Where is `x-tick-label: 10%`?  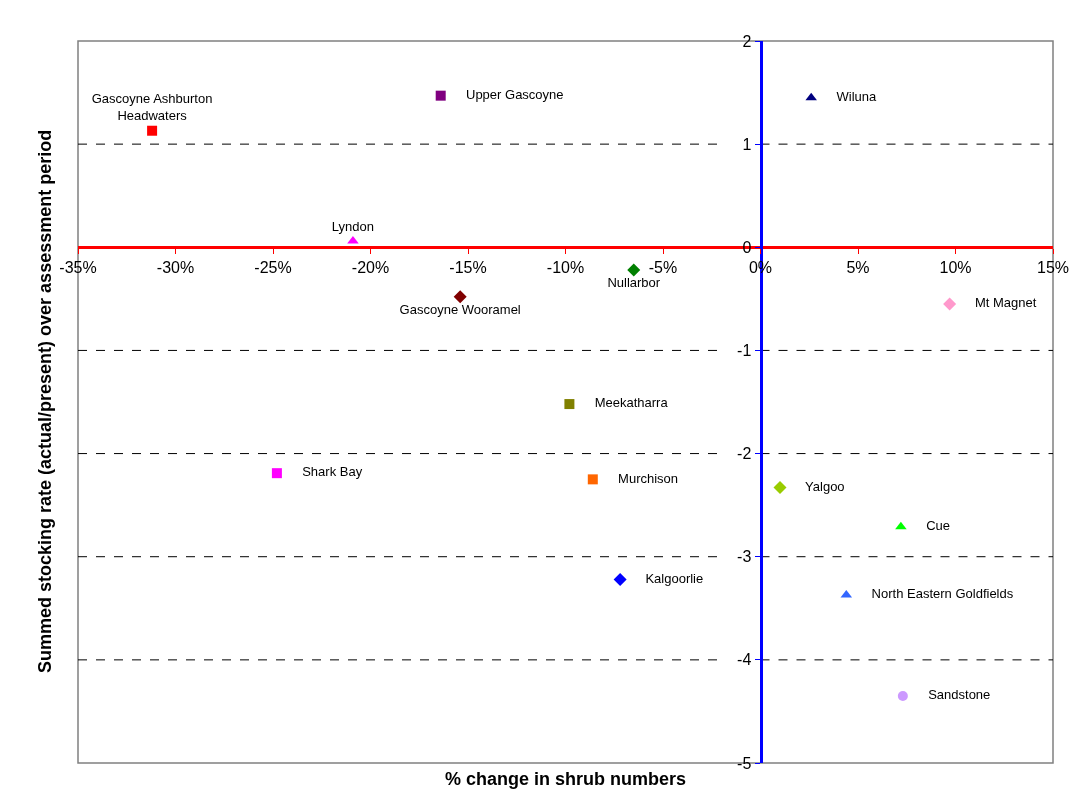
x-tick-label: 10% is located at coordinates (955, 268).